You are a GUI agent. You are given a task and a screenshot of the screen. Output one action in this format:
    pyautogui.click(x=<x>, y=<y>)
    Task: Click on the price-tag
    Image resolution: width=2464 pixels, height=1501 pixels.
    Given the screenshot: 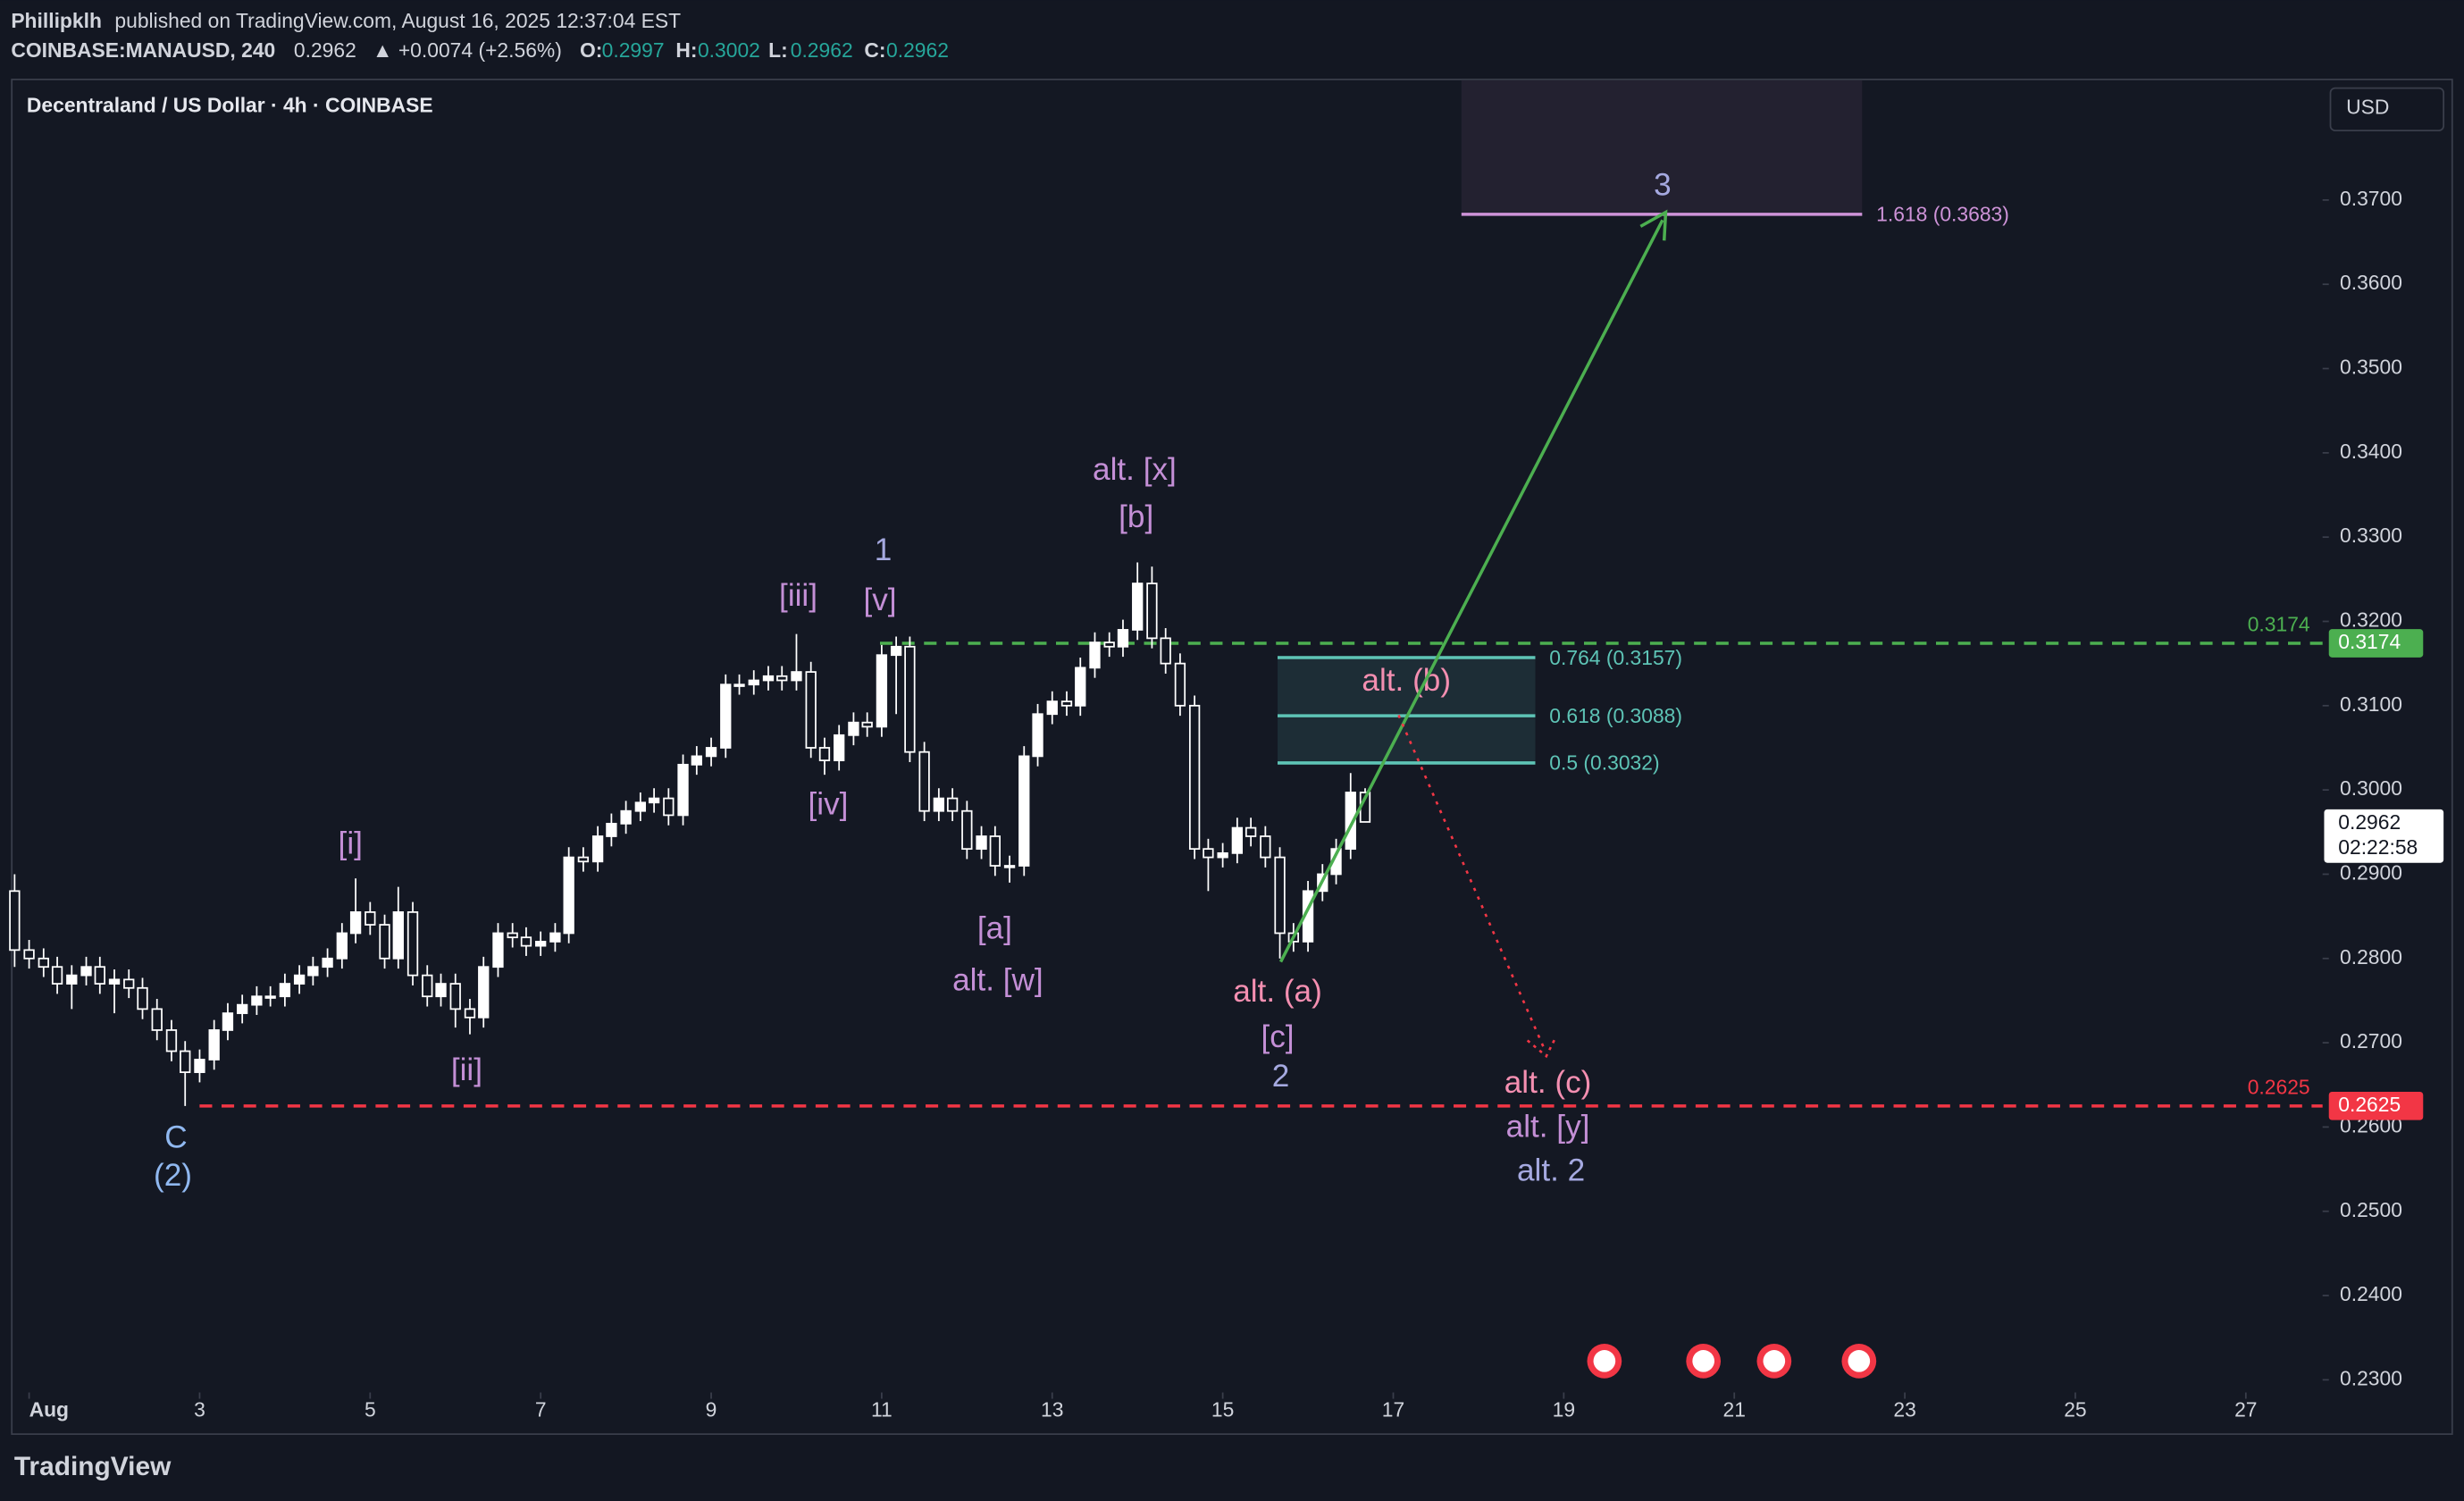 What is the action you would take?
    pyautogui.click(x=2384, y=836)
    